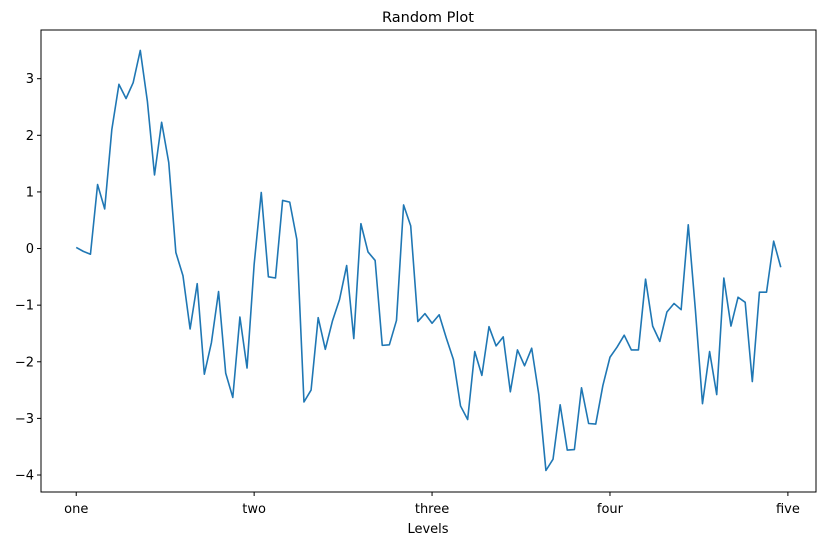 This screenshot has width=825, height=545. Describe the element at coordinates (428, 18) in the screenshot. I see `chart-title: Random Plot` at that location.